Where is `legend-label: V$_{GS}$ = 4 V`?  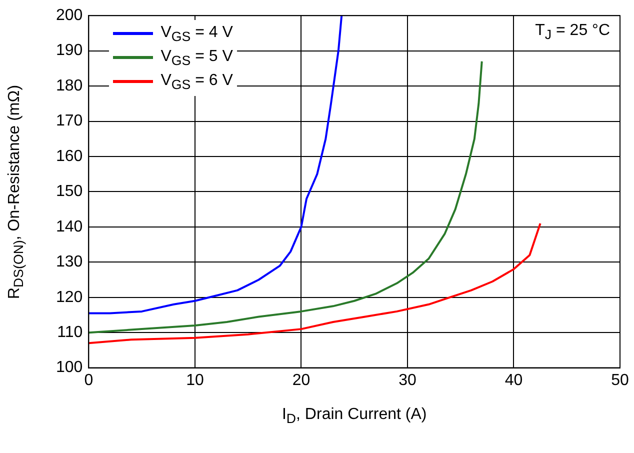 legend-label: V$_{GS}$ = 4 V is located at coordinates (196, 34).